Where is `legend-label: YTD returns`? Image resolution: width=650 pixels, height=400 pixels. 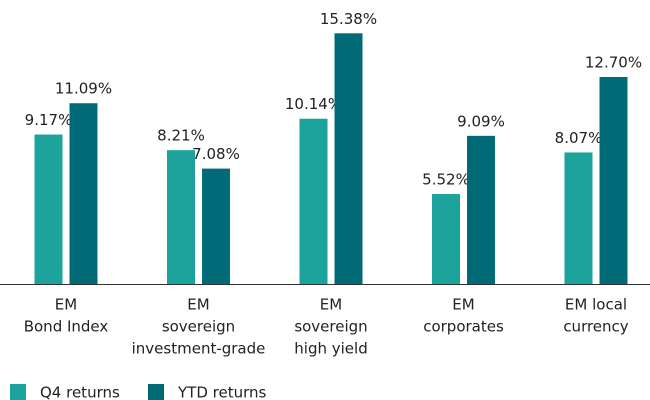
legend-label: YTD returns is located at coordinates (222, 392).